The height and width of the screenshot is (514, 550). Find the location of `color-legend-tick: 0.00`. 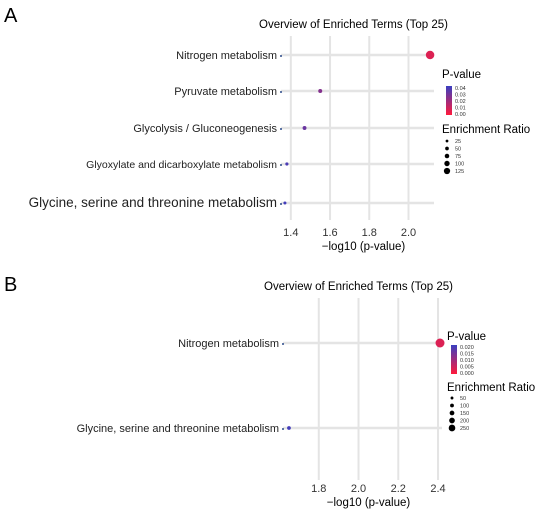

color-legend-tick: 0.00 is located at coordinates (460, 115).